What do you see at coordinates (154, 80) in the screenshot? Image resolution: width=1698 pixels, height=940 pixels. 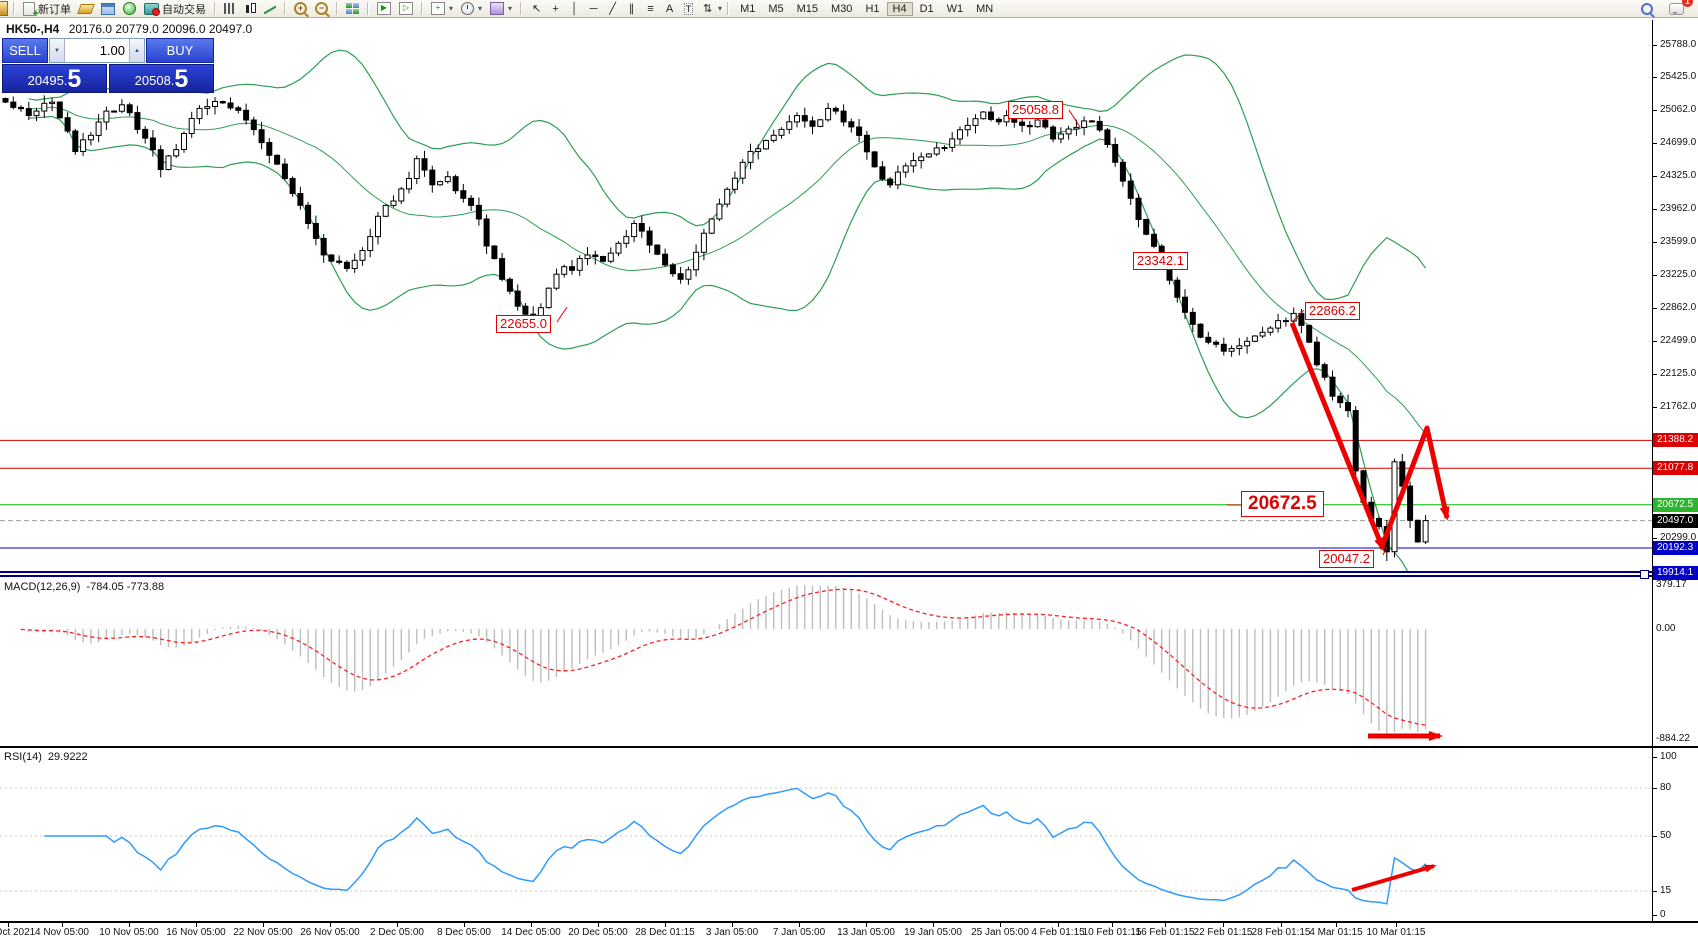 I see `buy-price-main: 20508.` at bounding box center [154, 80].